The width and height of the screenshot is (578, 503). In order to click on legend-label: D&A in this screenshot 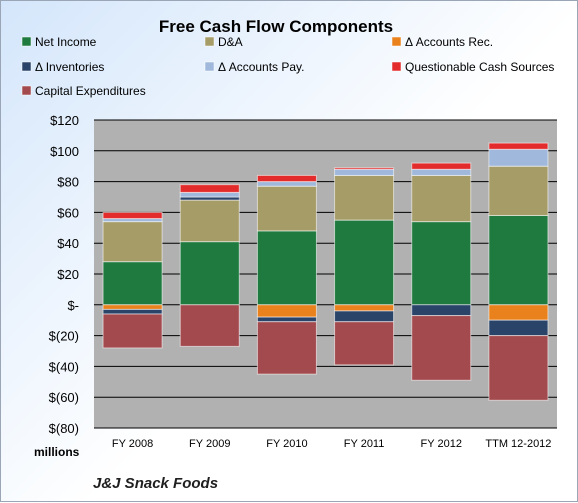, I will do `click(230, 42)`.